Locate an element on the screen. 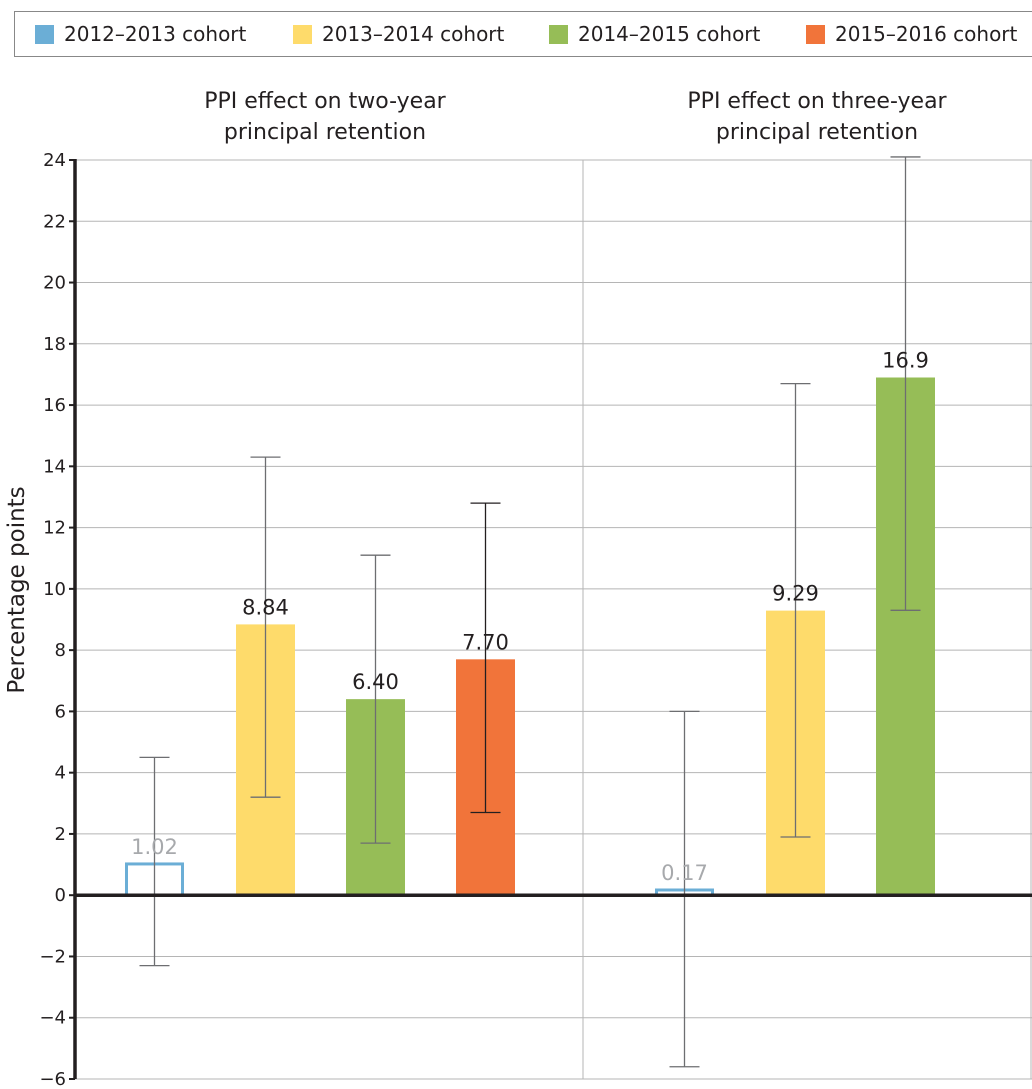  y-tick-label: 10 is located at coordinates (54, 589).